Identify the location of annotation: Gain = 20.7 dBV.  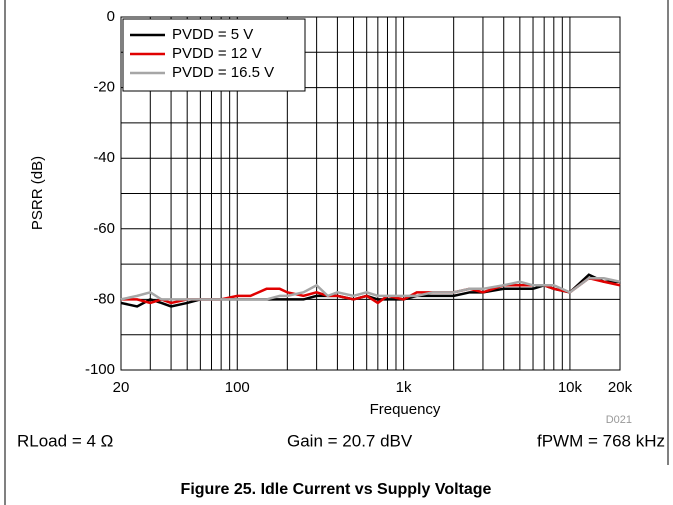
(350, 440).